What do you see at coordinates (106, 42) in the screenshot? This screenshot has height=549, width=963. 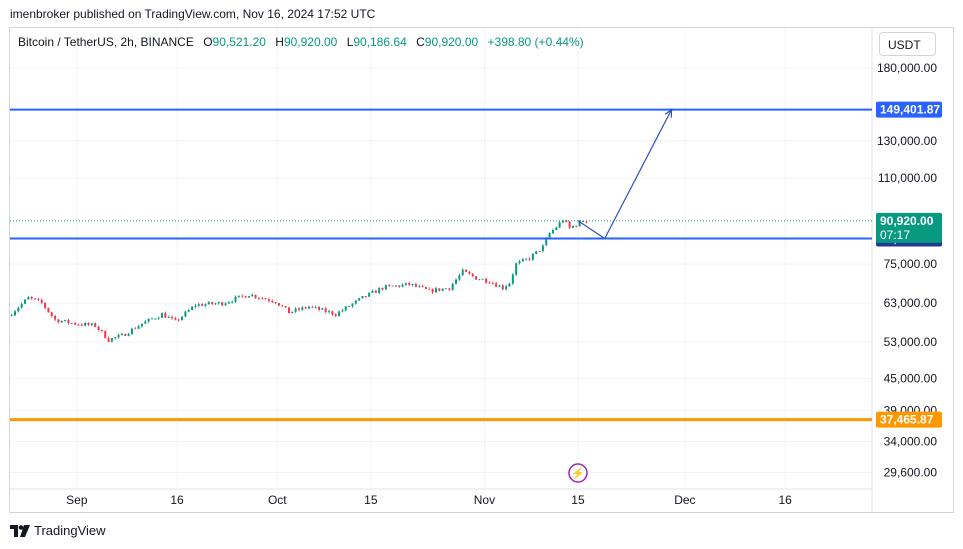 I see `symbol-label: Bitcoin / TetherUS, 2h, BINANCE` at bounding box center [106, 42].